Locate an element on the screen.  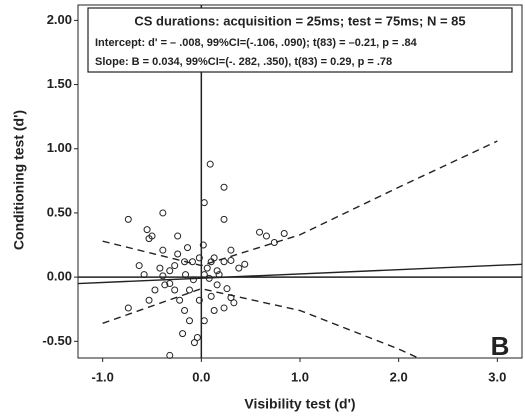
y-axis-title: Conditioning test (d') is located at coordinates (19, 180).